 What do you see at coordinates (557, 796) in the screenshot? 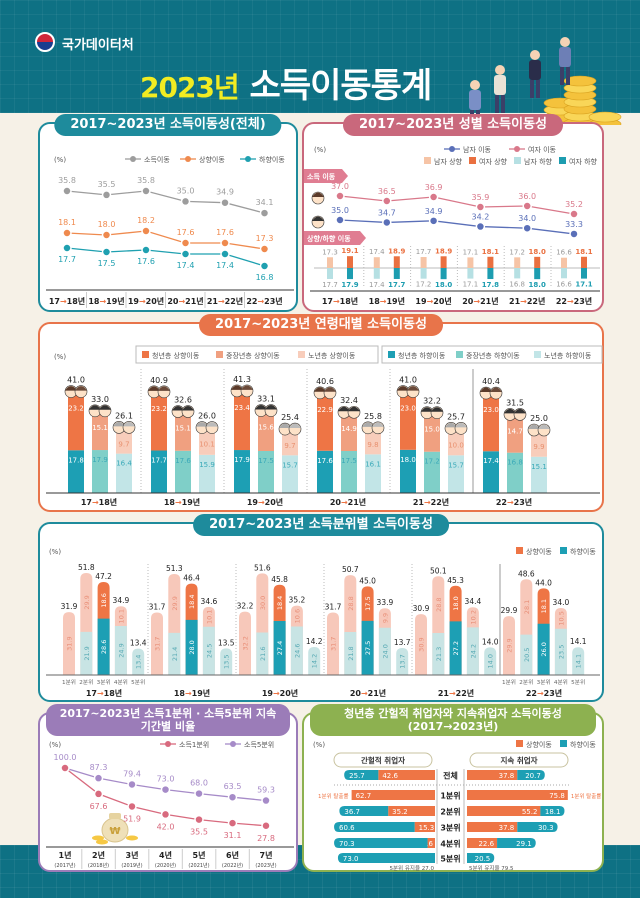
I see `bar-label: 75.8` at bounding box center [557, 796].